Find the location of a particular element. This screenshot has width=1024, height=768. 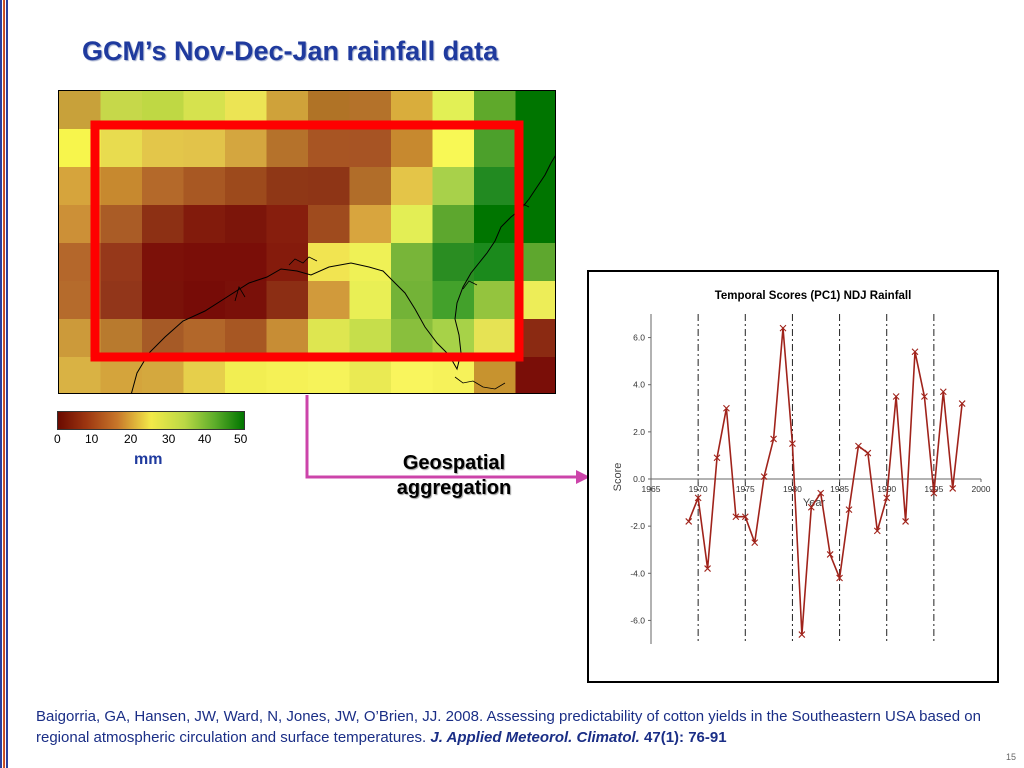

series-line is located at coordinates (825, 481).